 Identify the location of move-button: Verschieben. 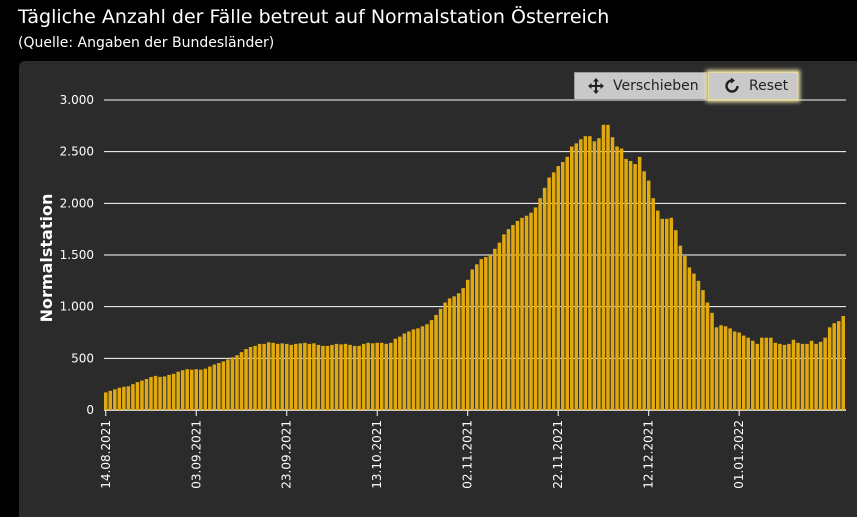
(640, 86).